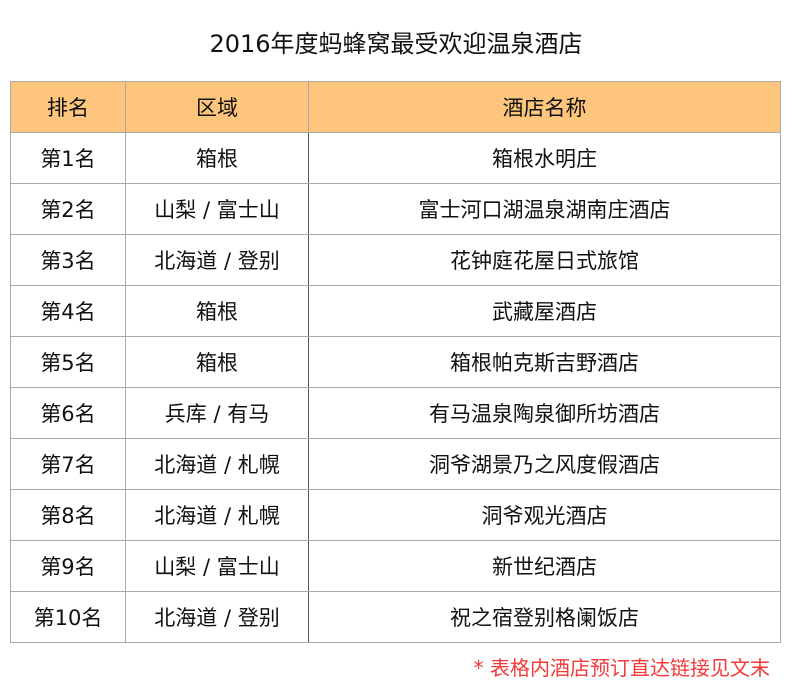  I want to click on hotel-name-cell: 新世纪酒店, so click(544, 566).